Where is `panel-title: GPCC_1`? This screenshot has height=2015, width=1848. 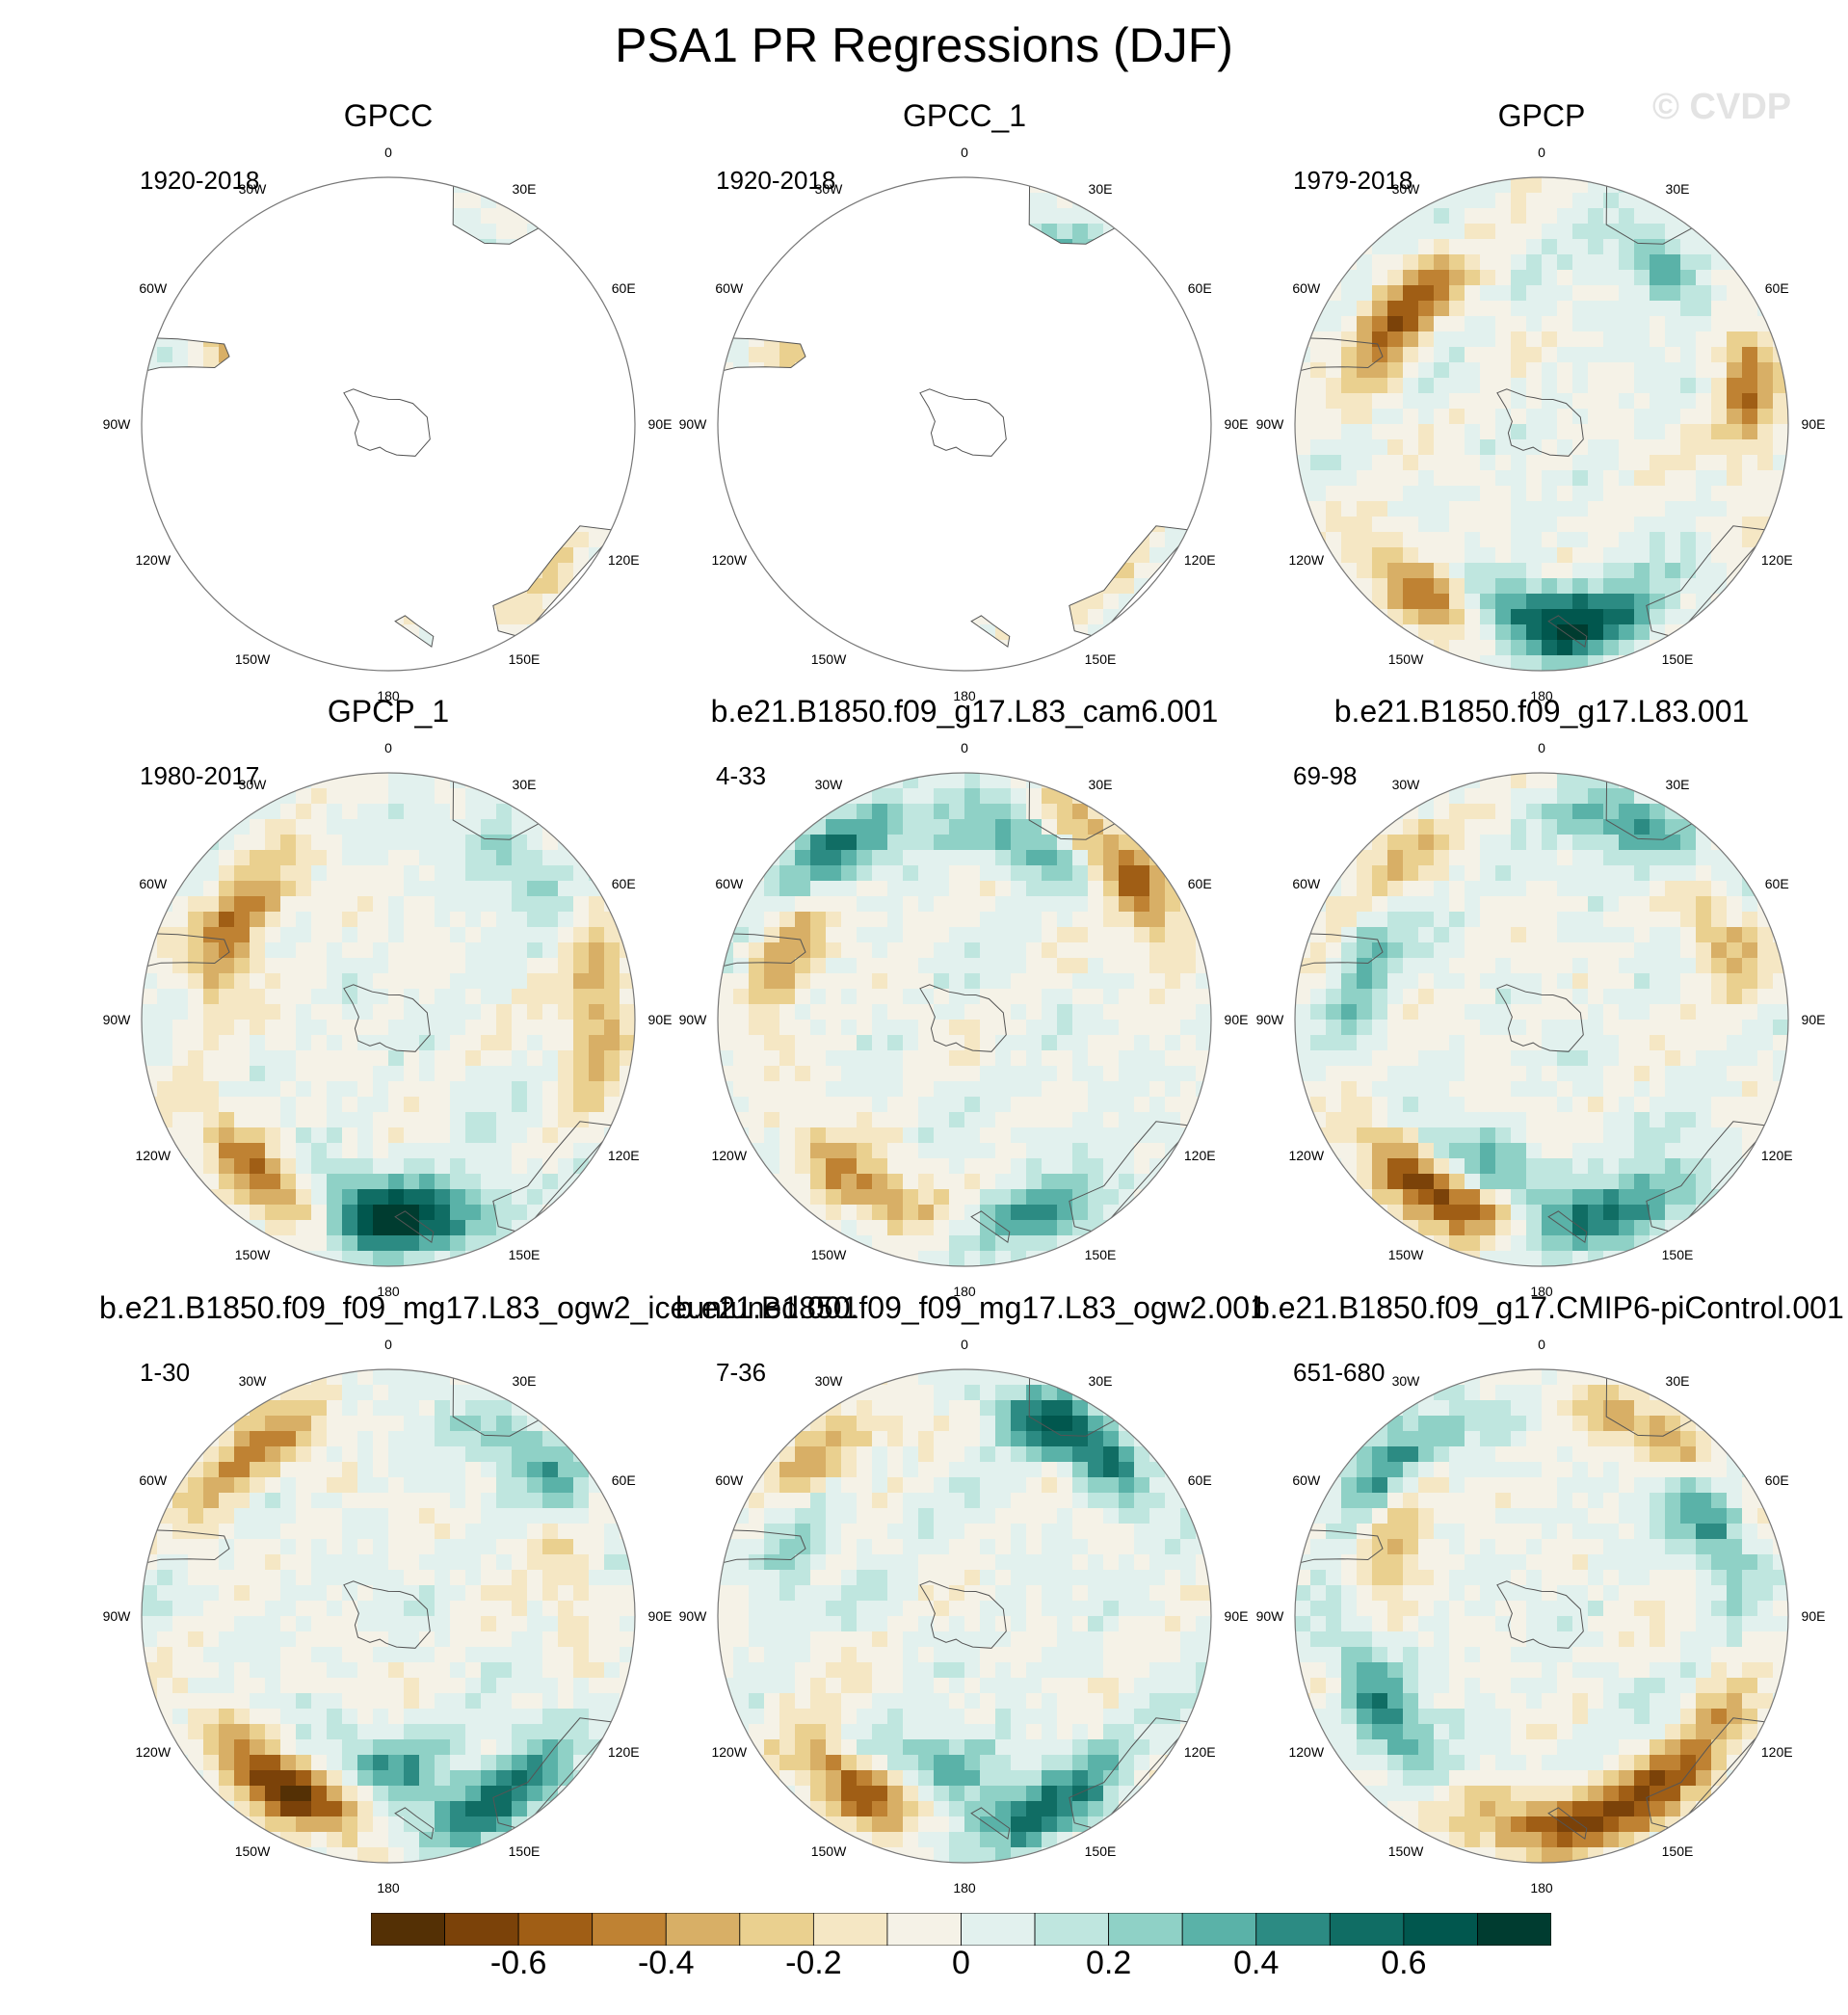 panel-title: GPCC_1 is located at coordinates (964, 115).